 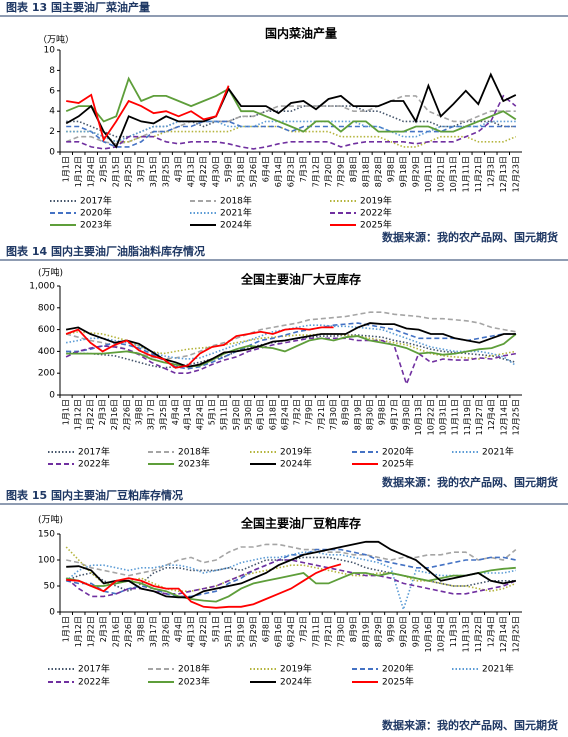 I want to click on x-tick-label: 9月9日, so click(x=390, y=629).